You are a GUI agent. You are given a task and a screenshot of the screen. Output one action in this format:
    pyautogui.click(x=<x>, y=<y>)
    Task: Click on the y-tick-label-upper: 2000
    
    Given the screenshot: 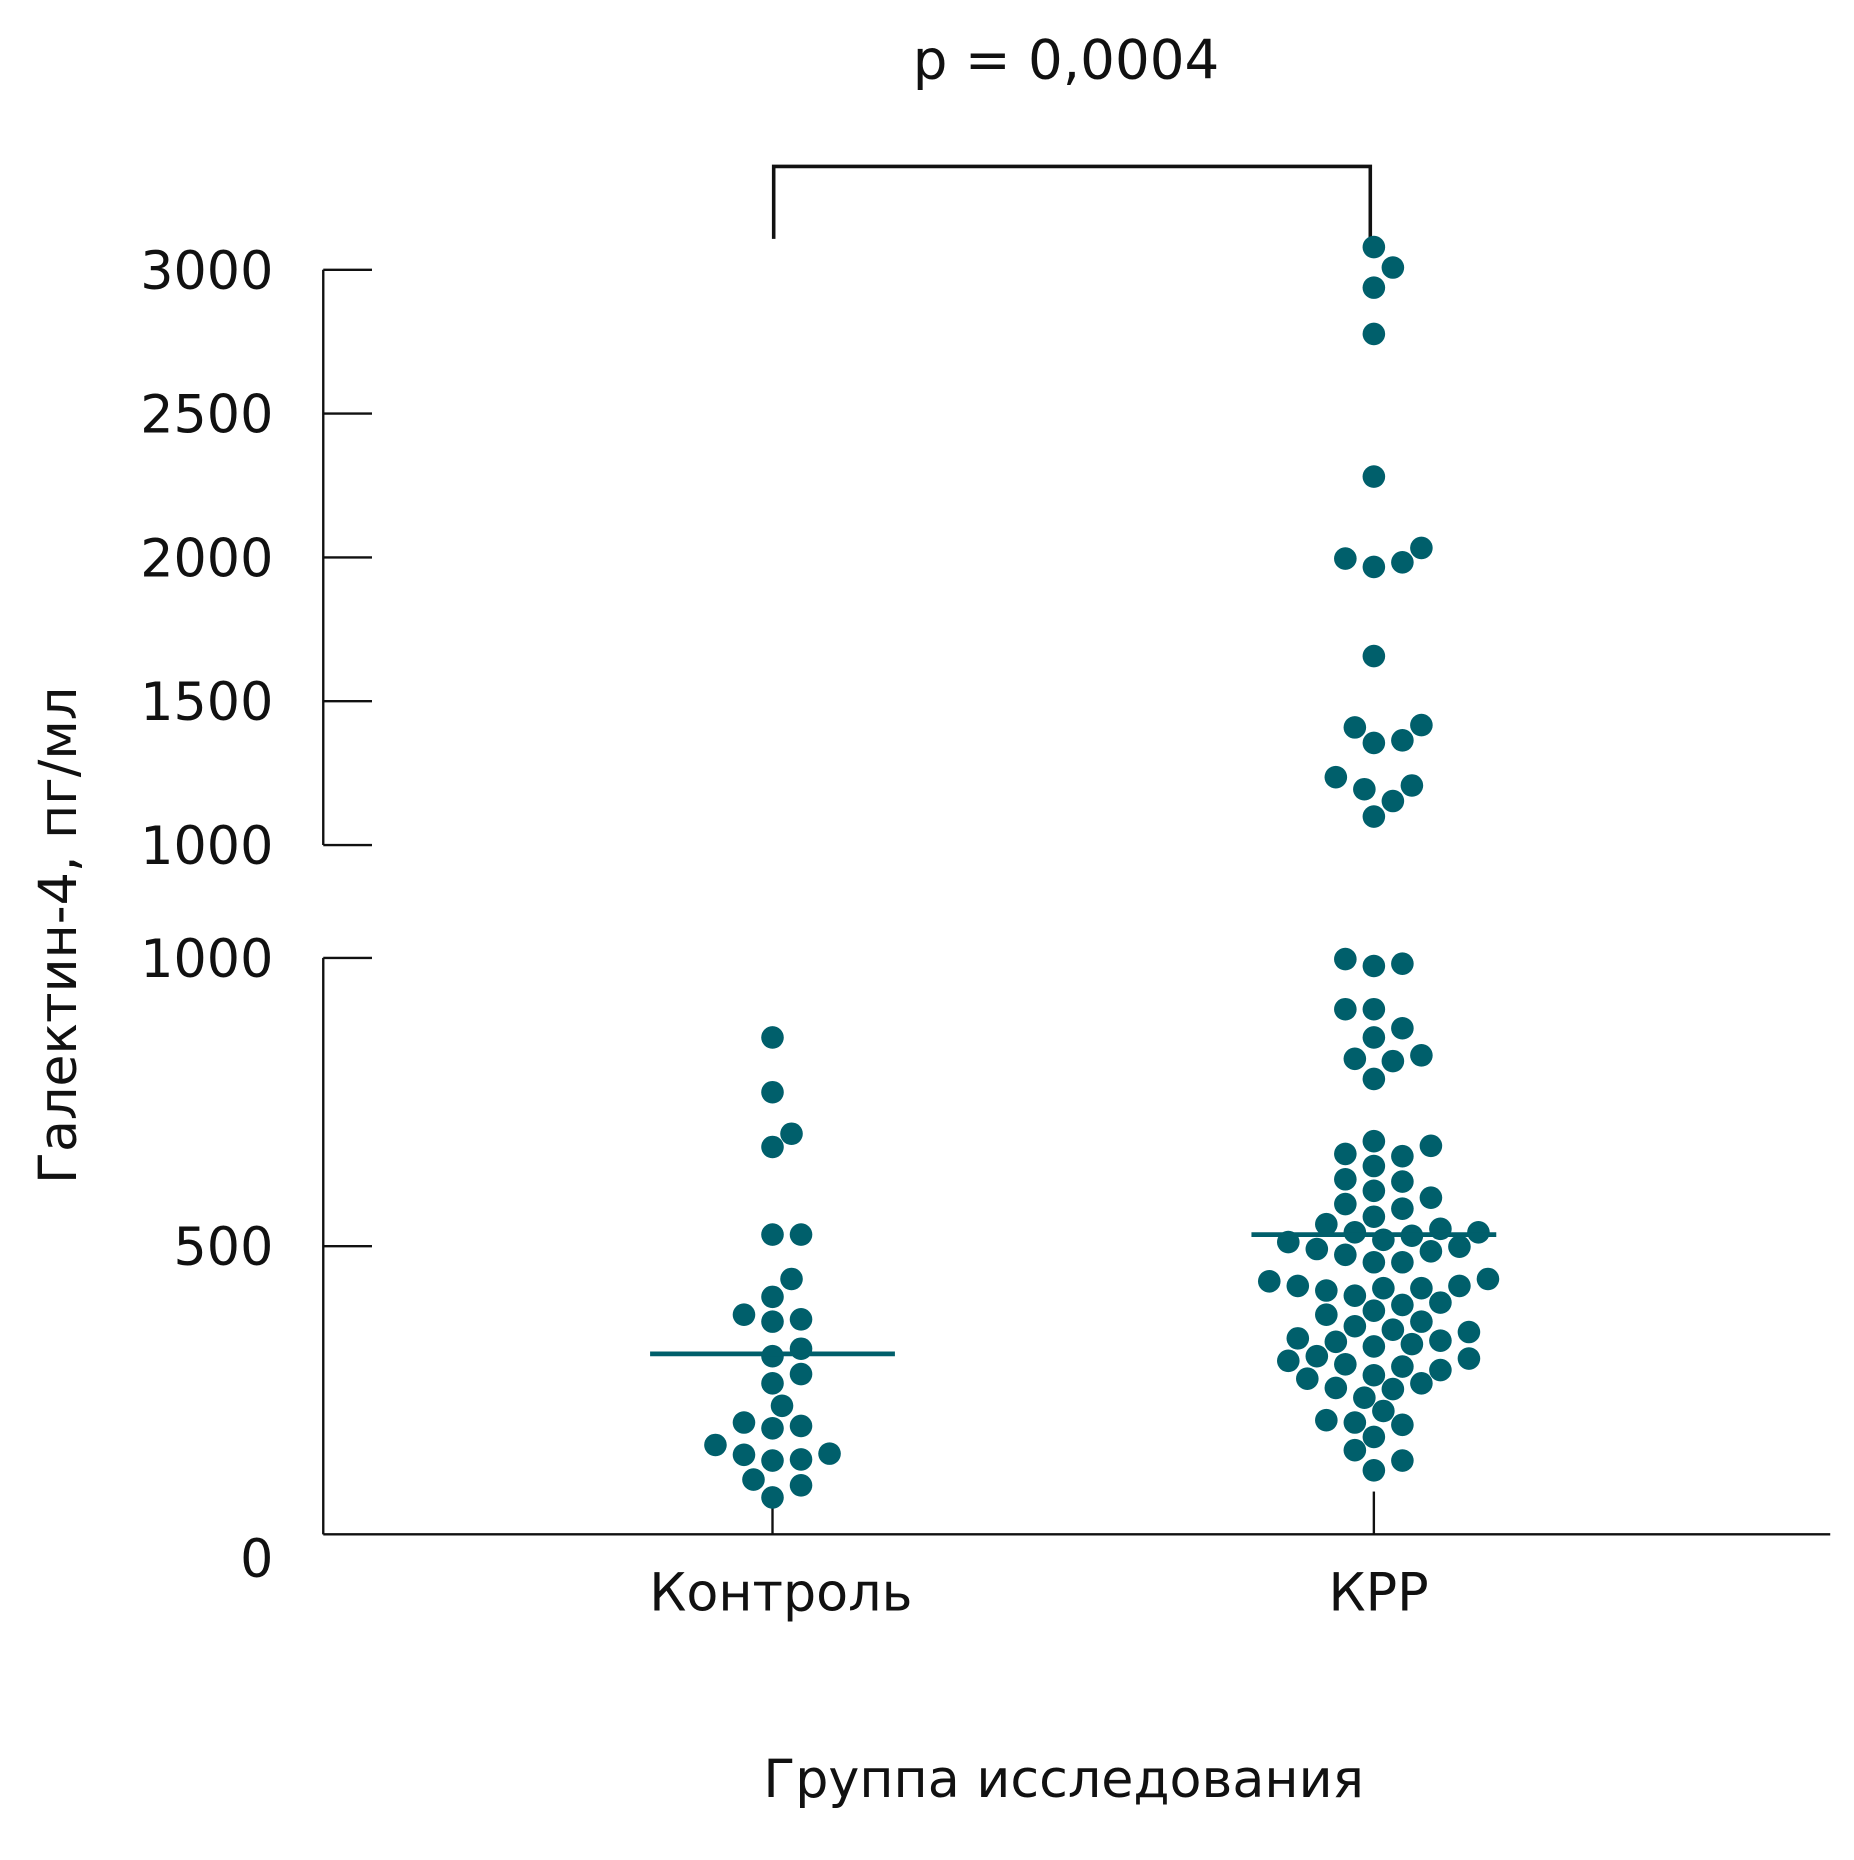 What is the action you would take?
    pyautogui.click(x=206, y=558)
    